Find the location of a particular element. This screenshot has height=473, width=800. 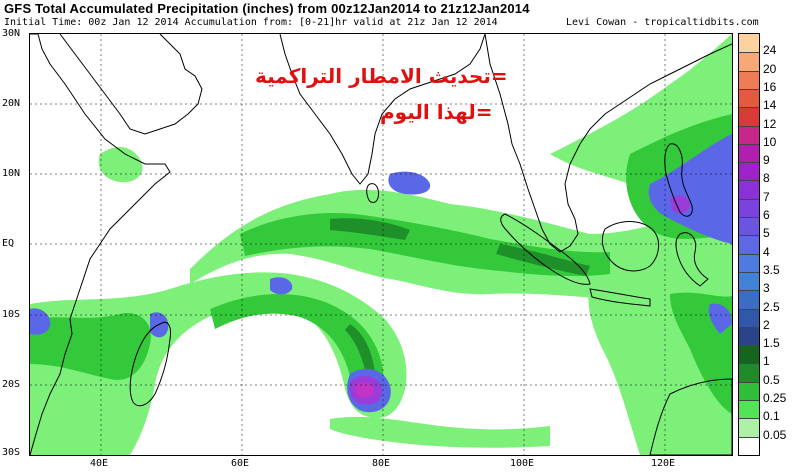

philippines-coast is located at coordinates (678, 180).